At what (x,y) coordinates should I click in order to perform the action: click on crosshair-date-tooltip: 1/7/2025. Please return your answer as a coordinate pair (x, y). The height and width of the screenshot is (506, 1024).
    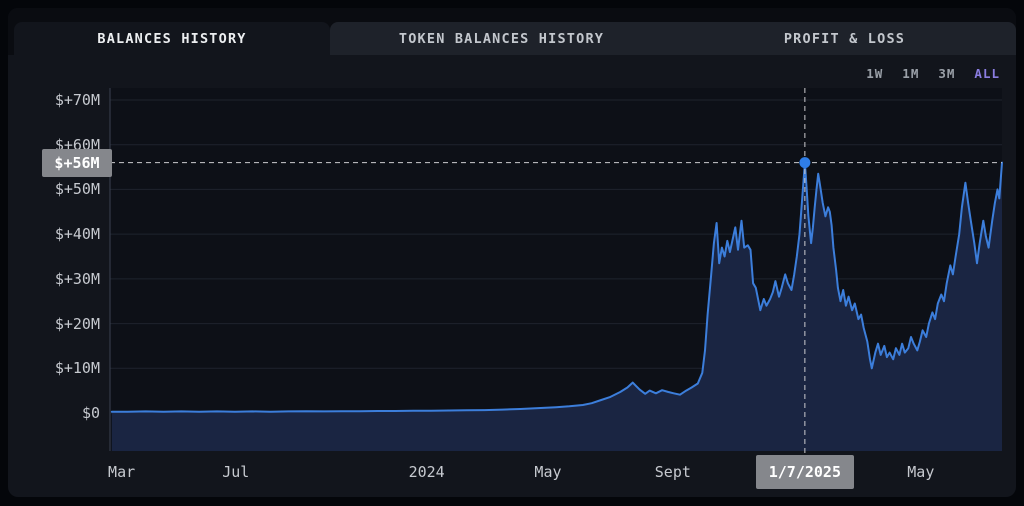
    Looking at the image, I should click on (804, 472).